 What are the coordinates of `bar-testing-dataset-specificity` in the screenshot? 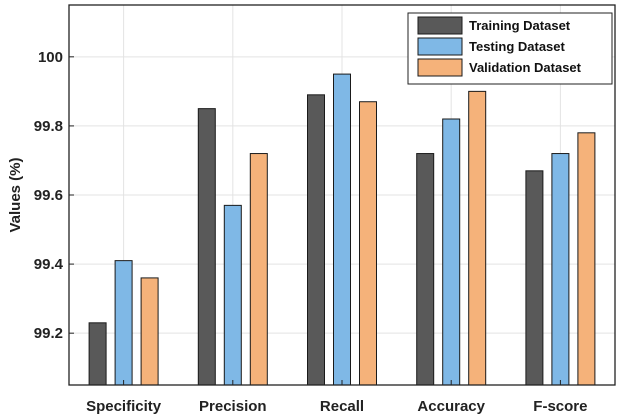 It's located at (123, 323).